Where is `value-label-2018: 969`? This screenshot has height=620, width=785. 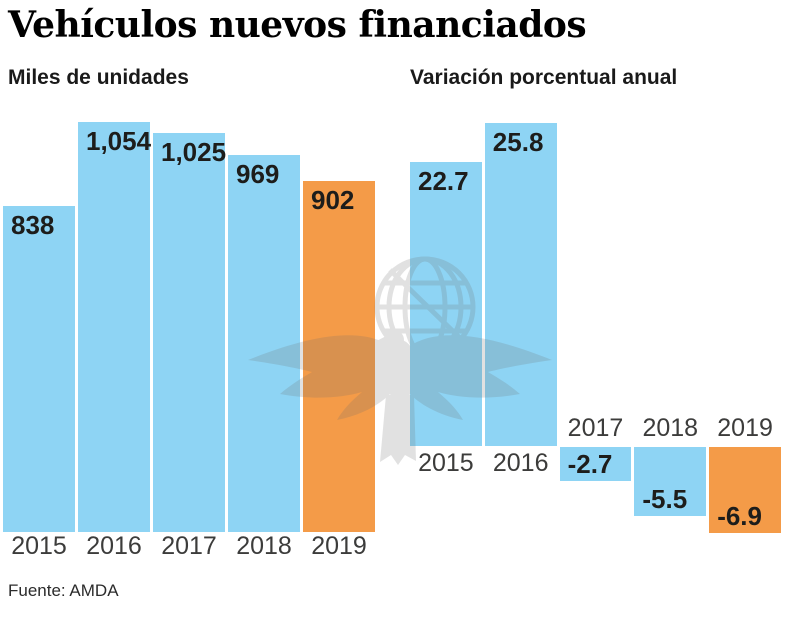
value-label-2018: 969 is located at coordinates (258, 174).